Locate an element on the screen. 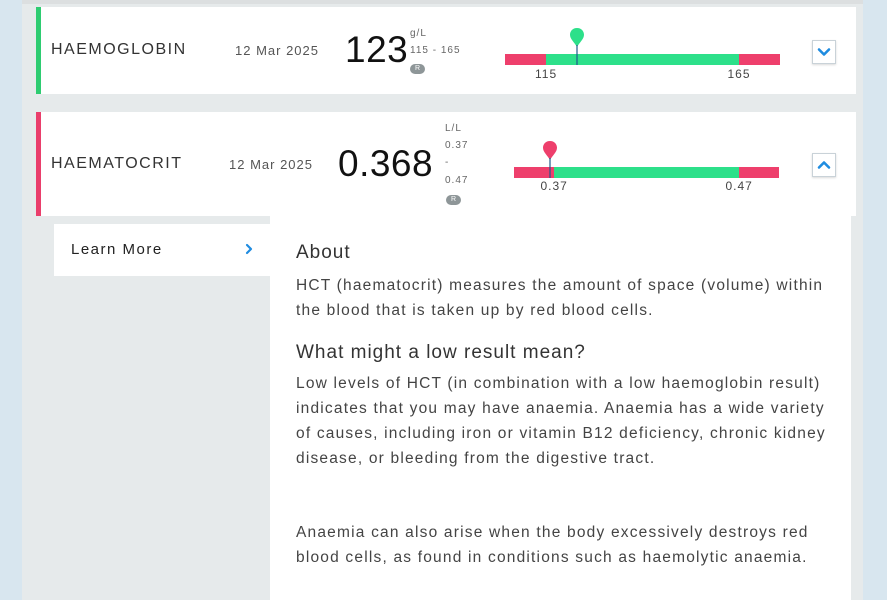 The height and width of the screenshot is (600, 887). test-unit: L/L is located at coordinates (453, 128).